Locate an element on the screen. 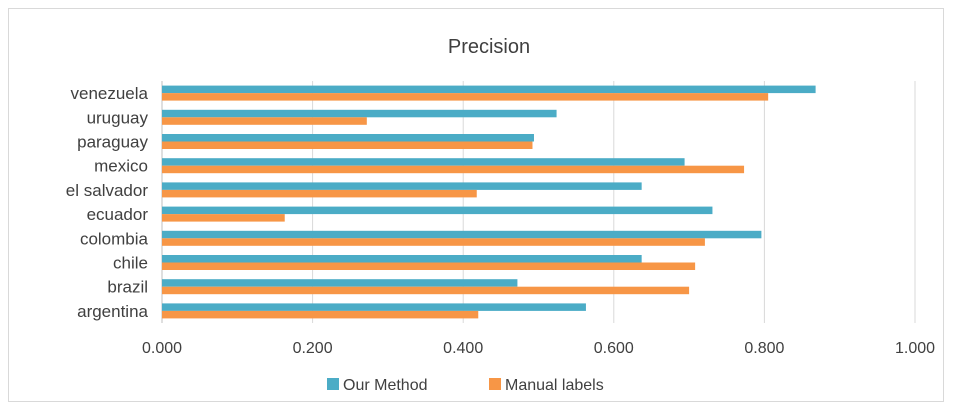 Image resolution: width=955 pixels, height=410 pixels. category-label: paraguay is located at coordinates (112, 142).